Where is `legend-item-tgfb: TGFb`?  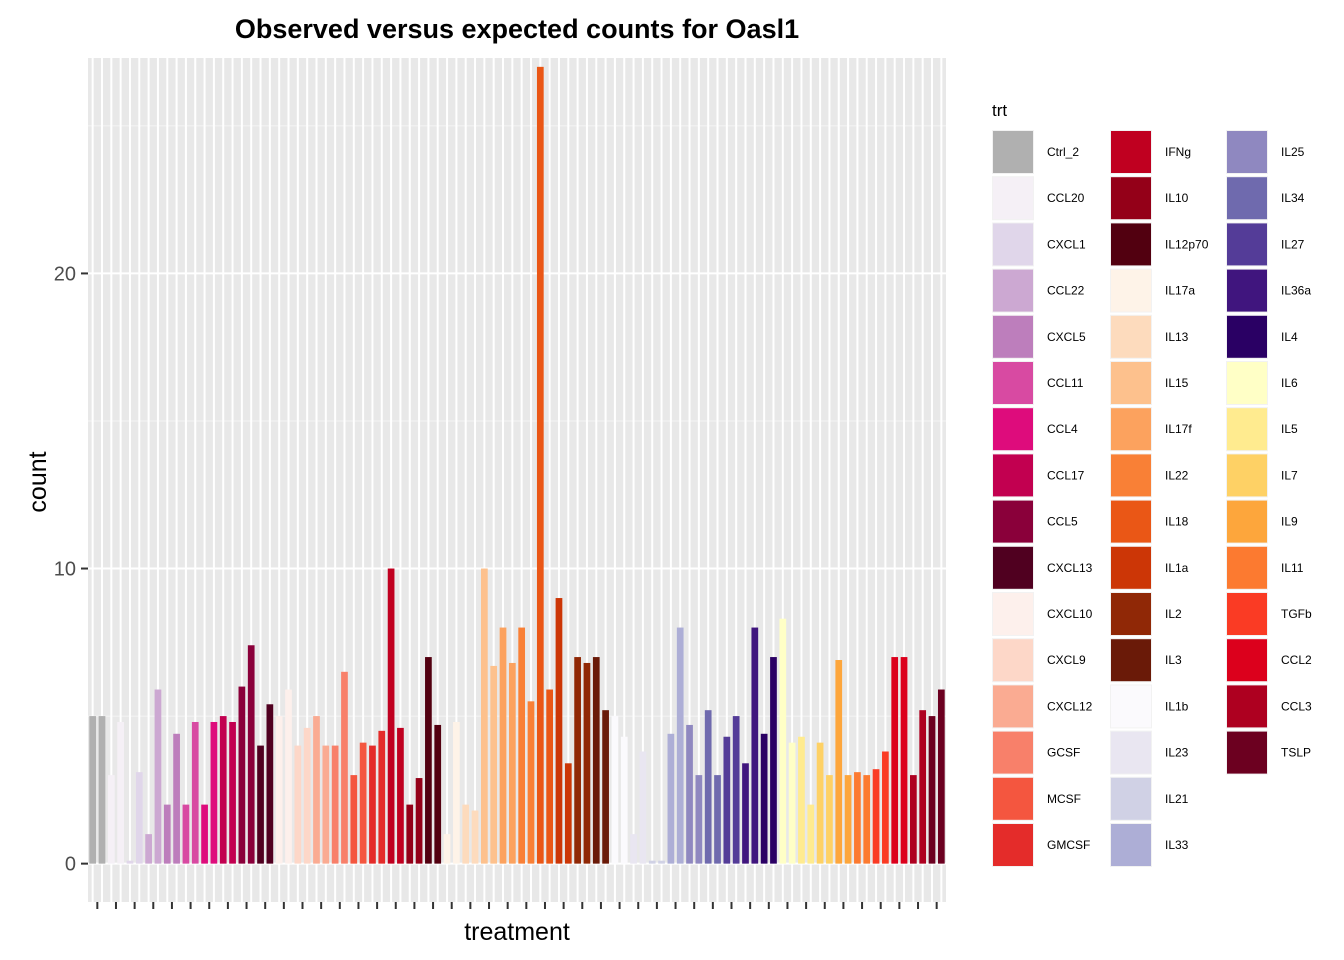
legend-item-tgfb: TGFb is located at coordinates (1269, 614).